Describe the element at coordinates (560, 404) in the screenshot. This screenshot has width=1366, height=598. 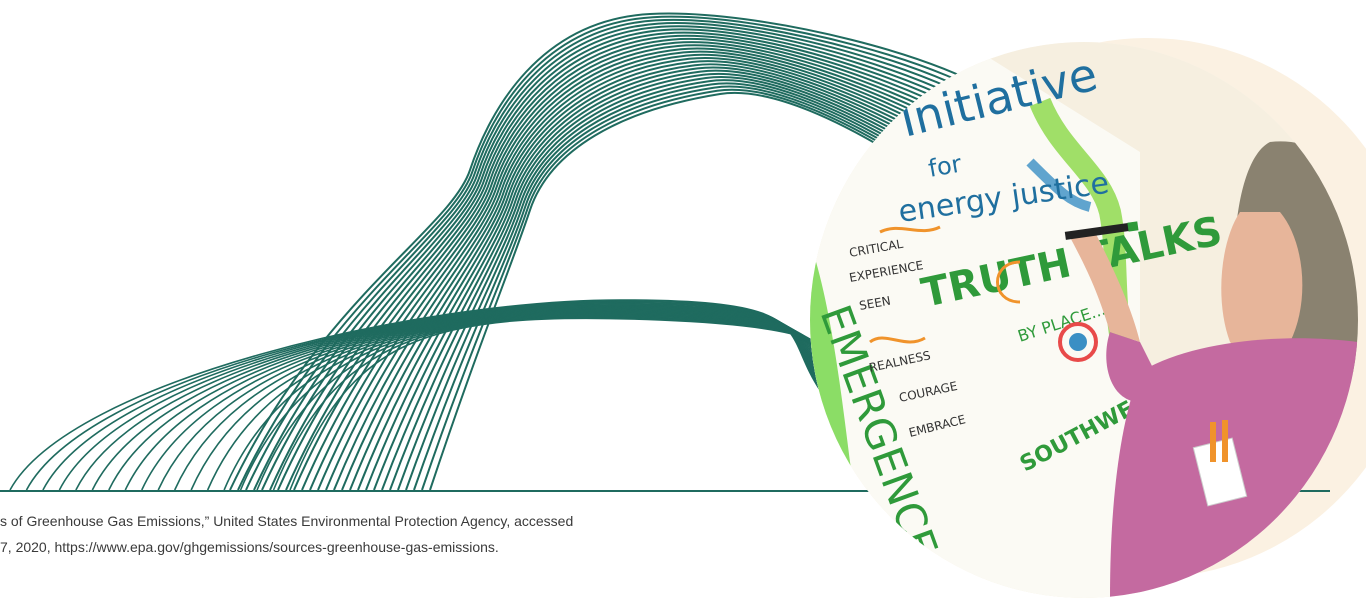
I see `wave-line` at that location.